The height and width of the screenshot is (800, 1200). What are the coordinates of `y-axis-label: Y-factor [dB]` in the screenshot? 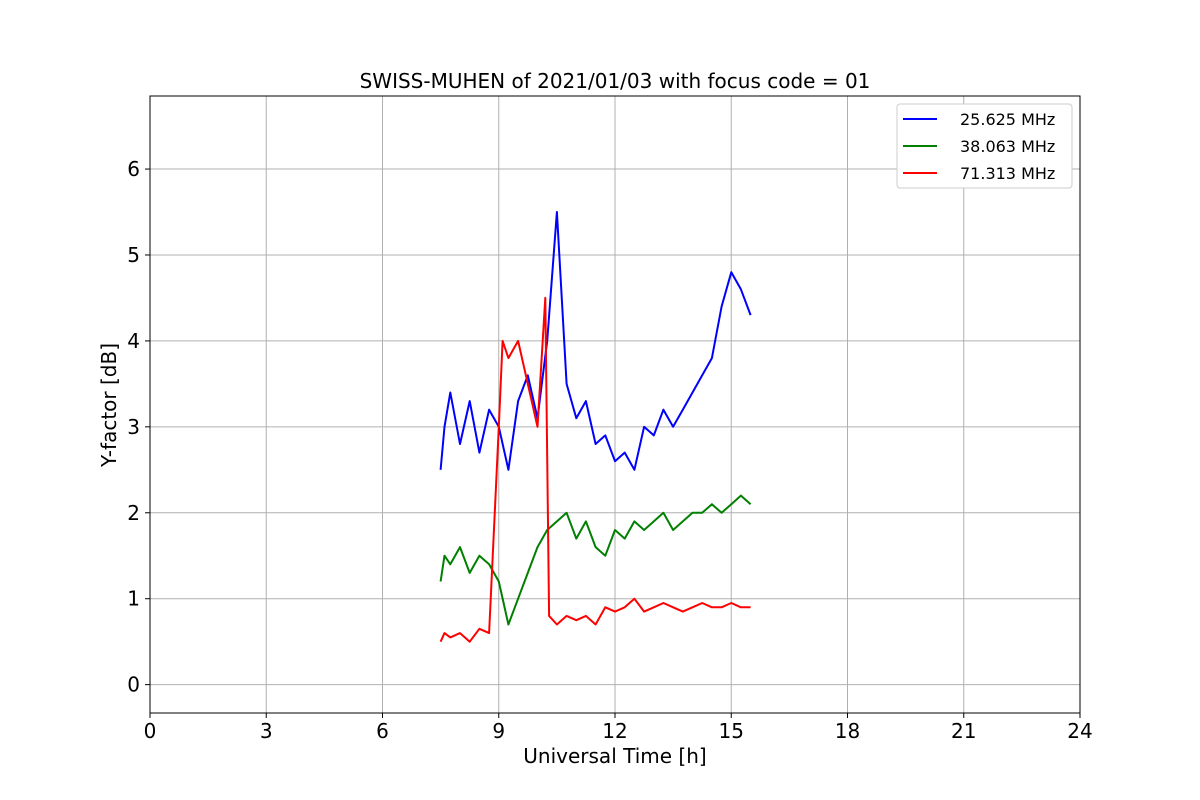 It's located at (109, 405).